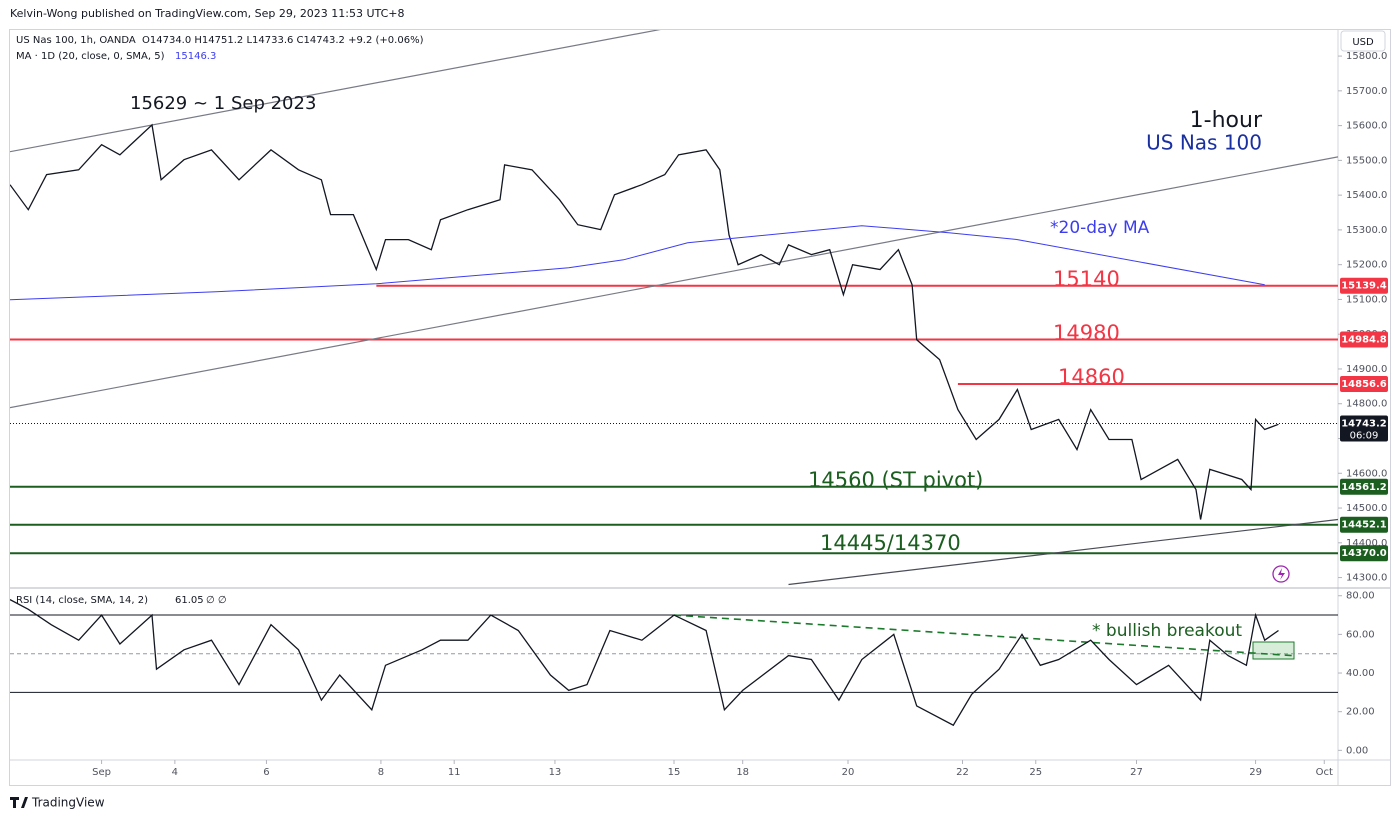 The height and width of the screenshot is (819, 1400). I want to click on symbol: US Nas 100, 1h, OANDA, so click(76, 40).